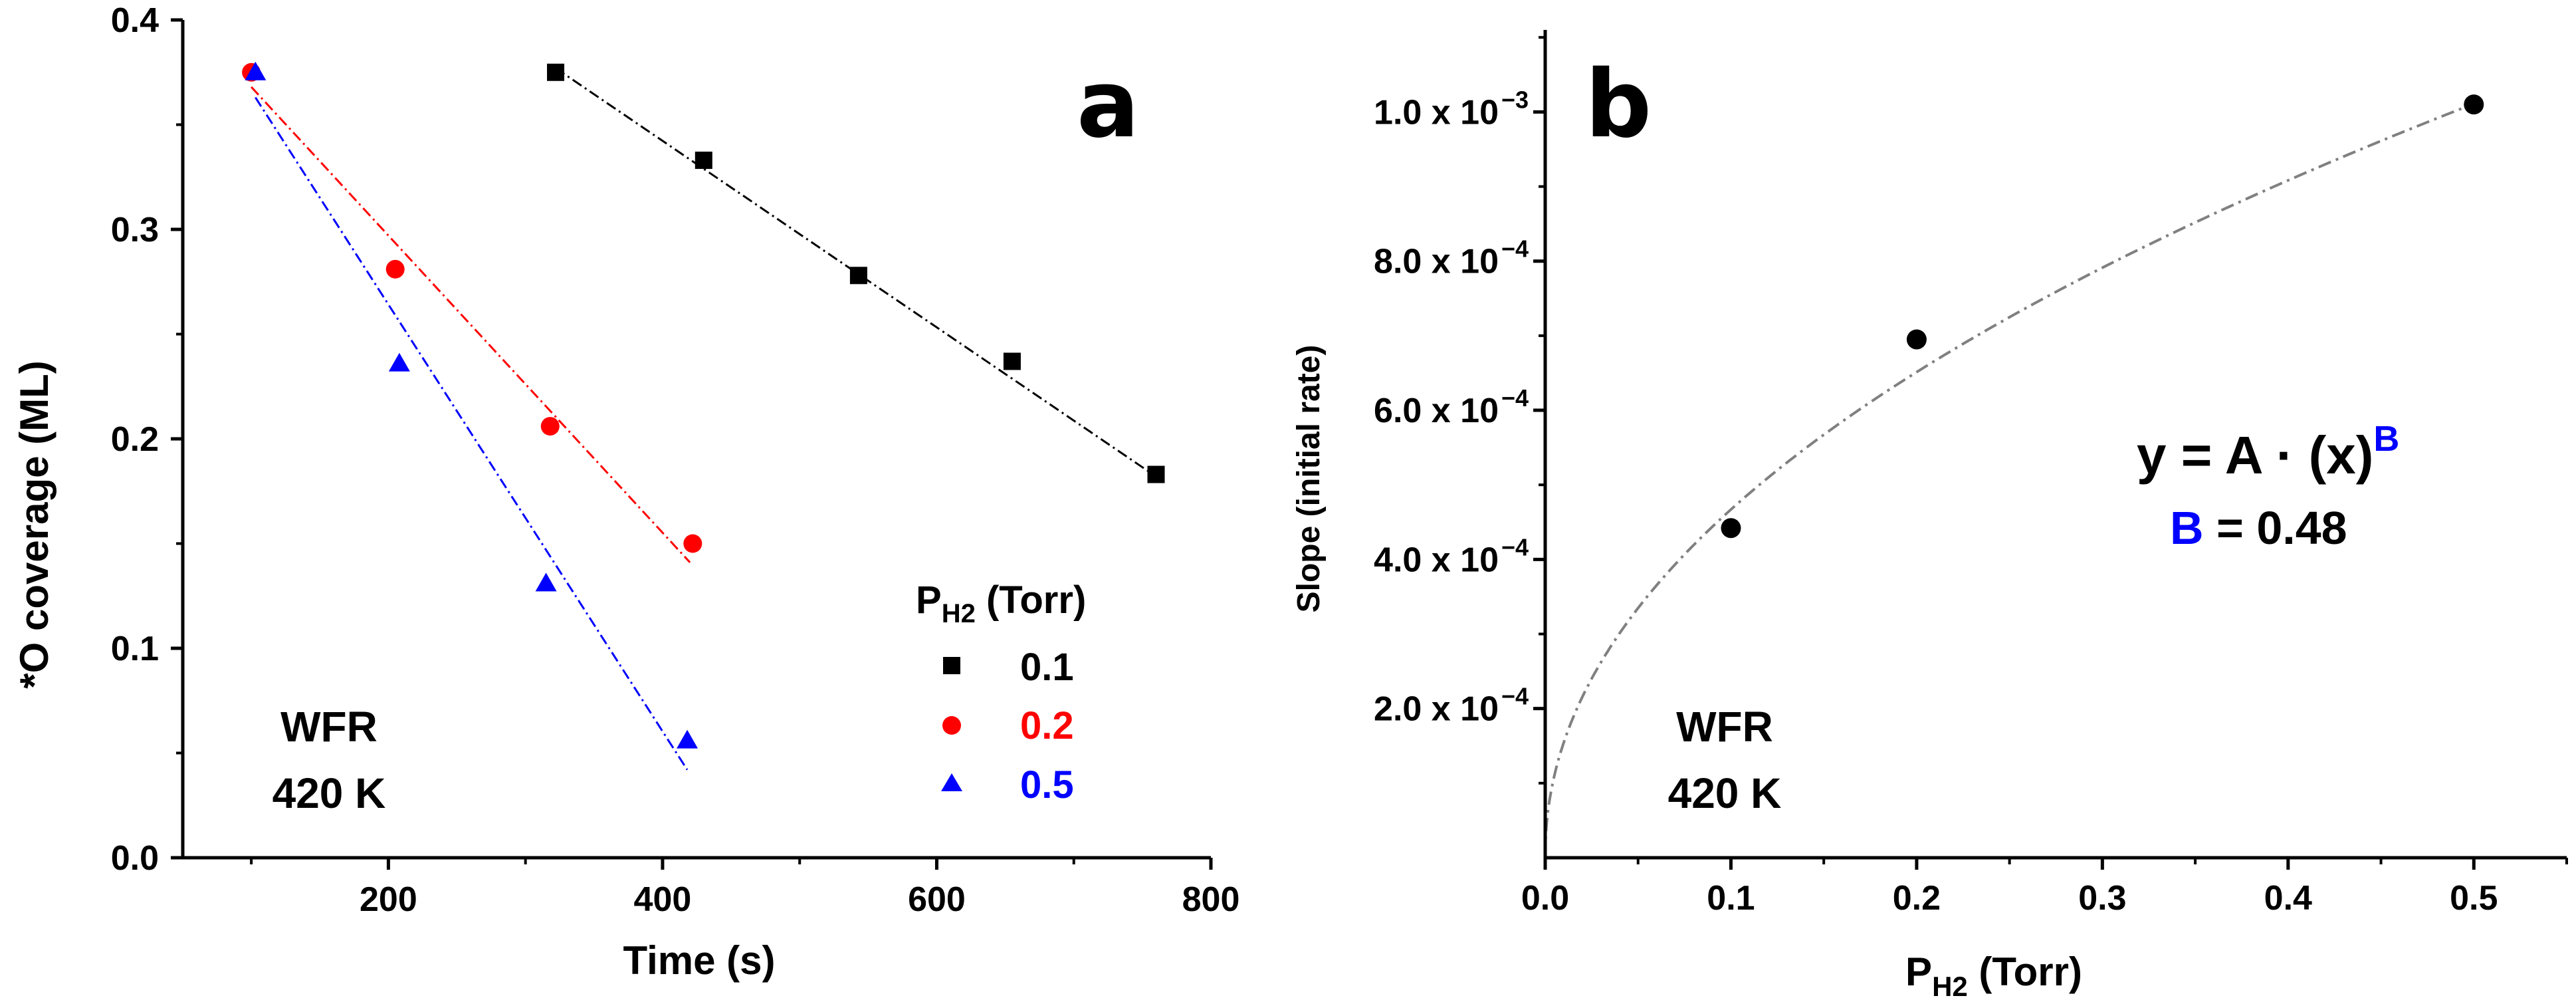 The height and width of the screenshot is (1008, 2576). I want to click on a-legend-title: PH2 (Torr), so click(1001, 603).